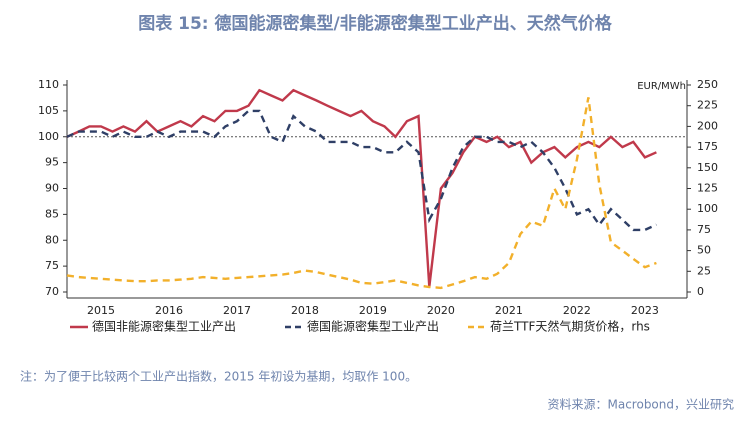  What do you see at coordinates (509, 310) in the screenshot?
I see `x-tick-label: 2021` at bounding box center [509, 310].